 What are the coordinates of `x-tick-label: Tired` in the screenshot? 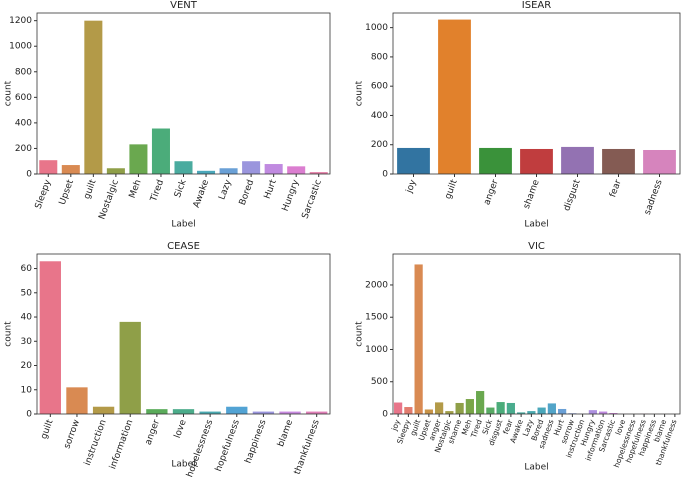 It's located at (157, 190).